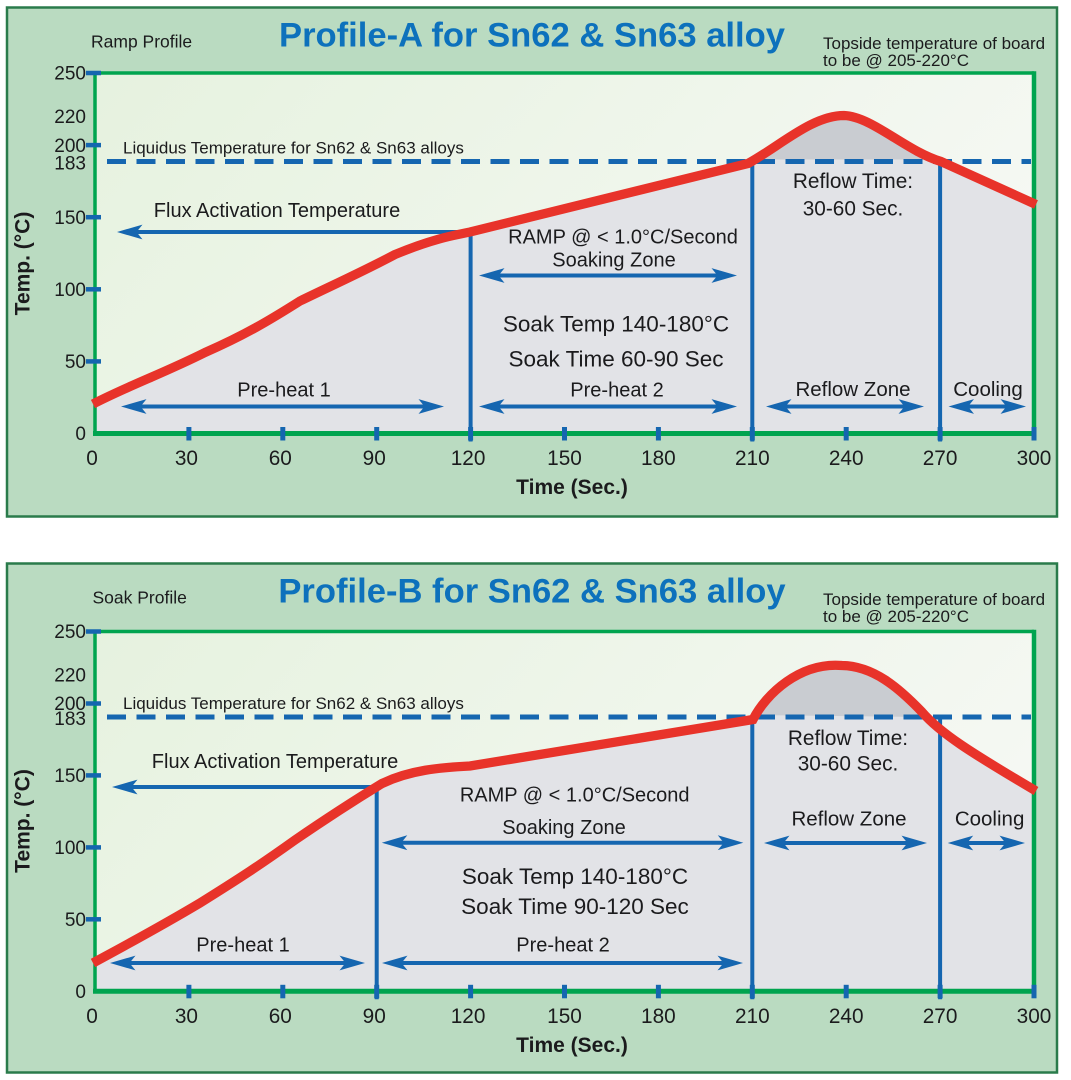 The image size is (1071, 1080). Describe the element at coordinates (140, 598) in the screenshot. I see `svg-text: Soak Profile` at that location.